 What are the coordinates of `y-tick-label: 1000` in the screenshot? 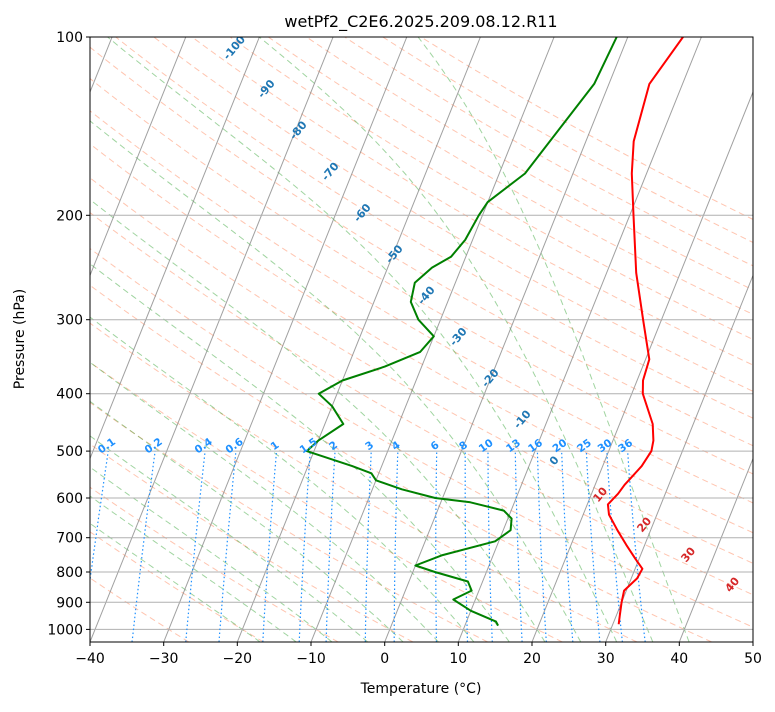 It's located at (65, 630).